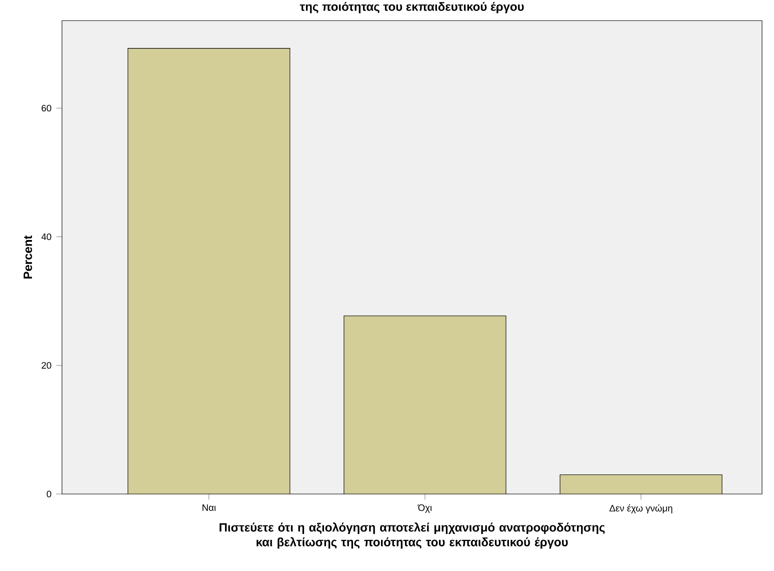 The height and width of the screenshot is (571, 774). Describe the element at coordinates (28, 257) in the screenshot. I see `y-axis-title: Percent` at that location.